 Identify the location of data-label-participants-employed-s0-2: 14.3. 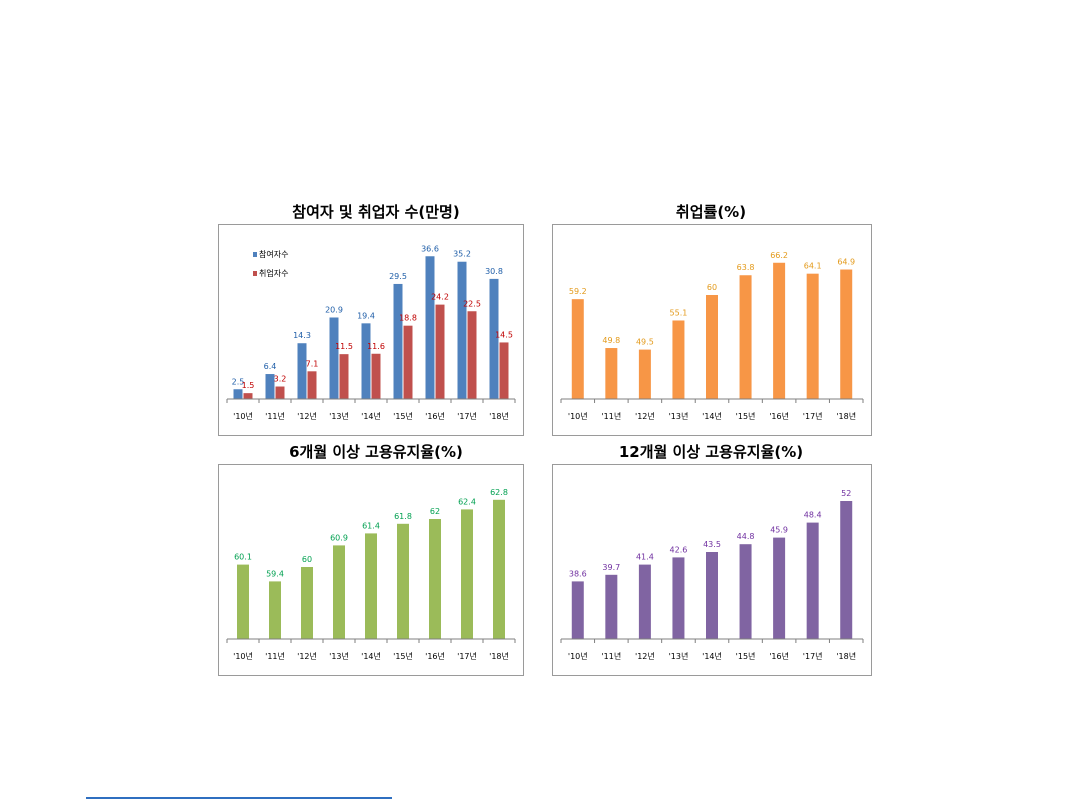
(302, 335).